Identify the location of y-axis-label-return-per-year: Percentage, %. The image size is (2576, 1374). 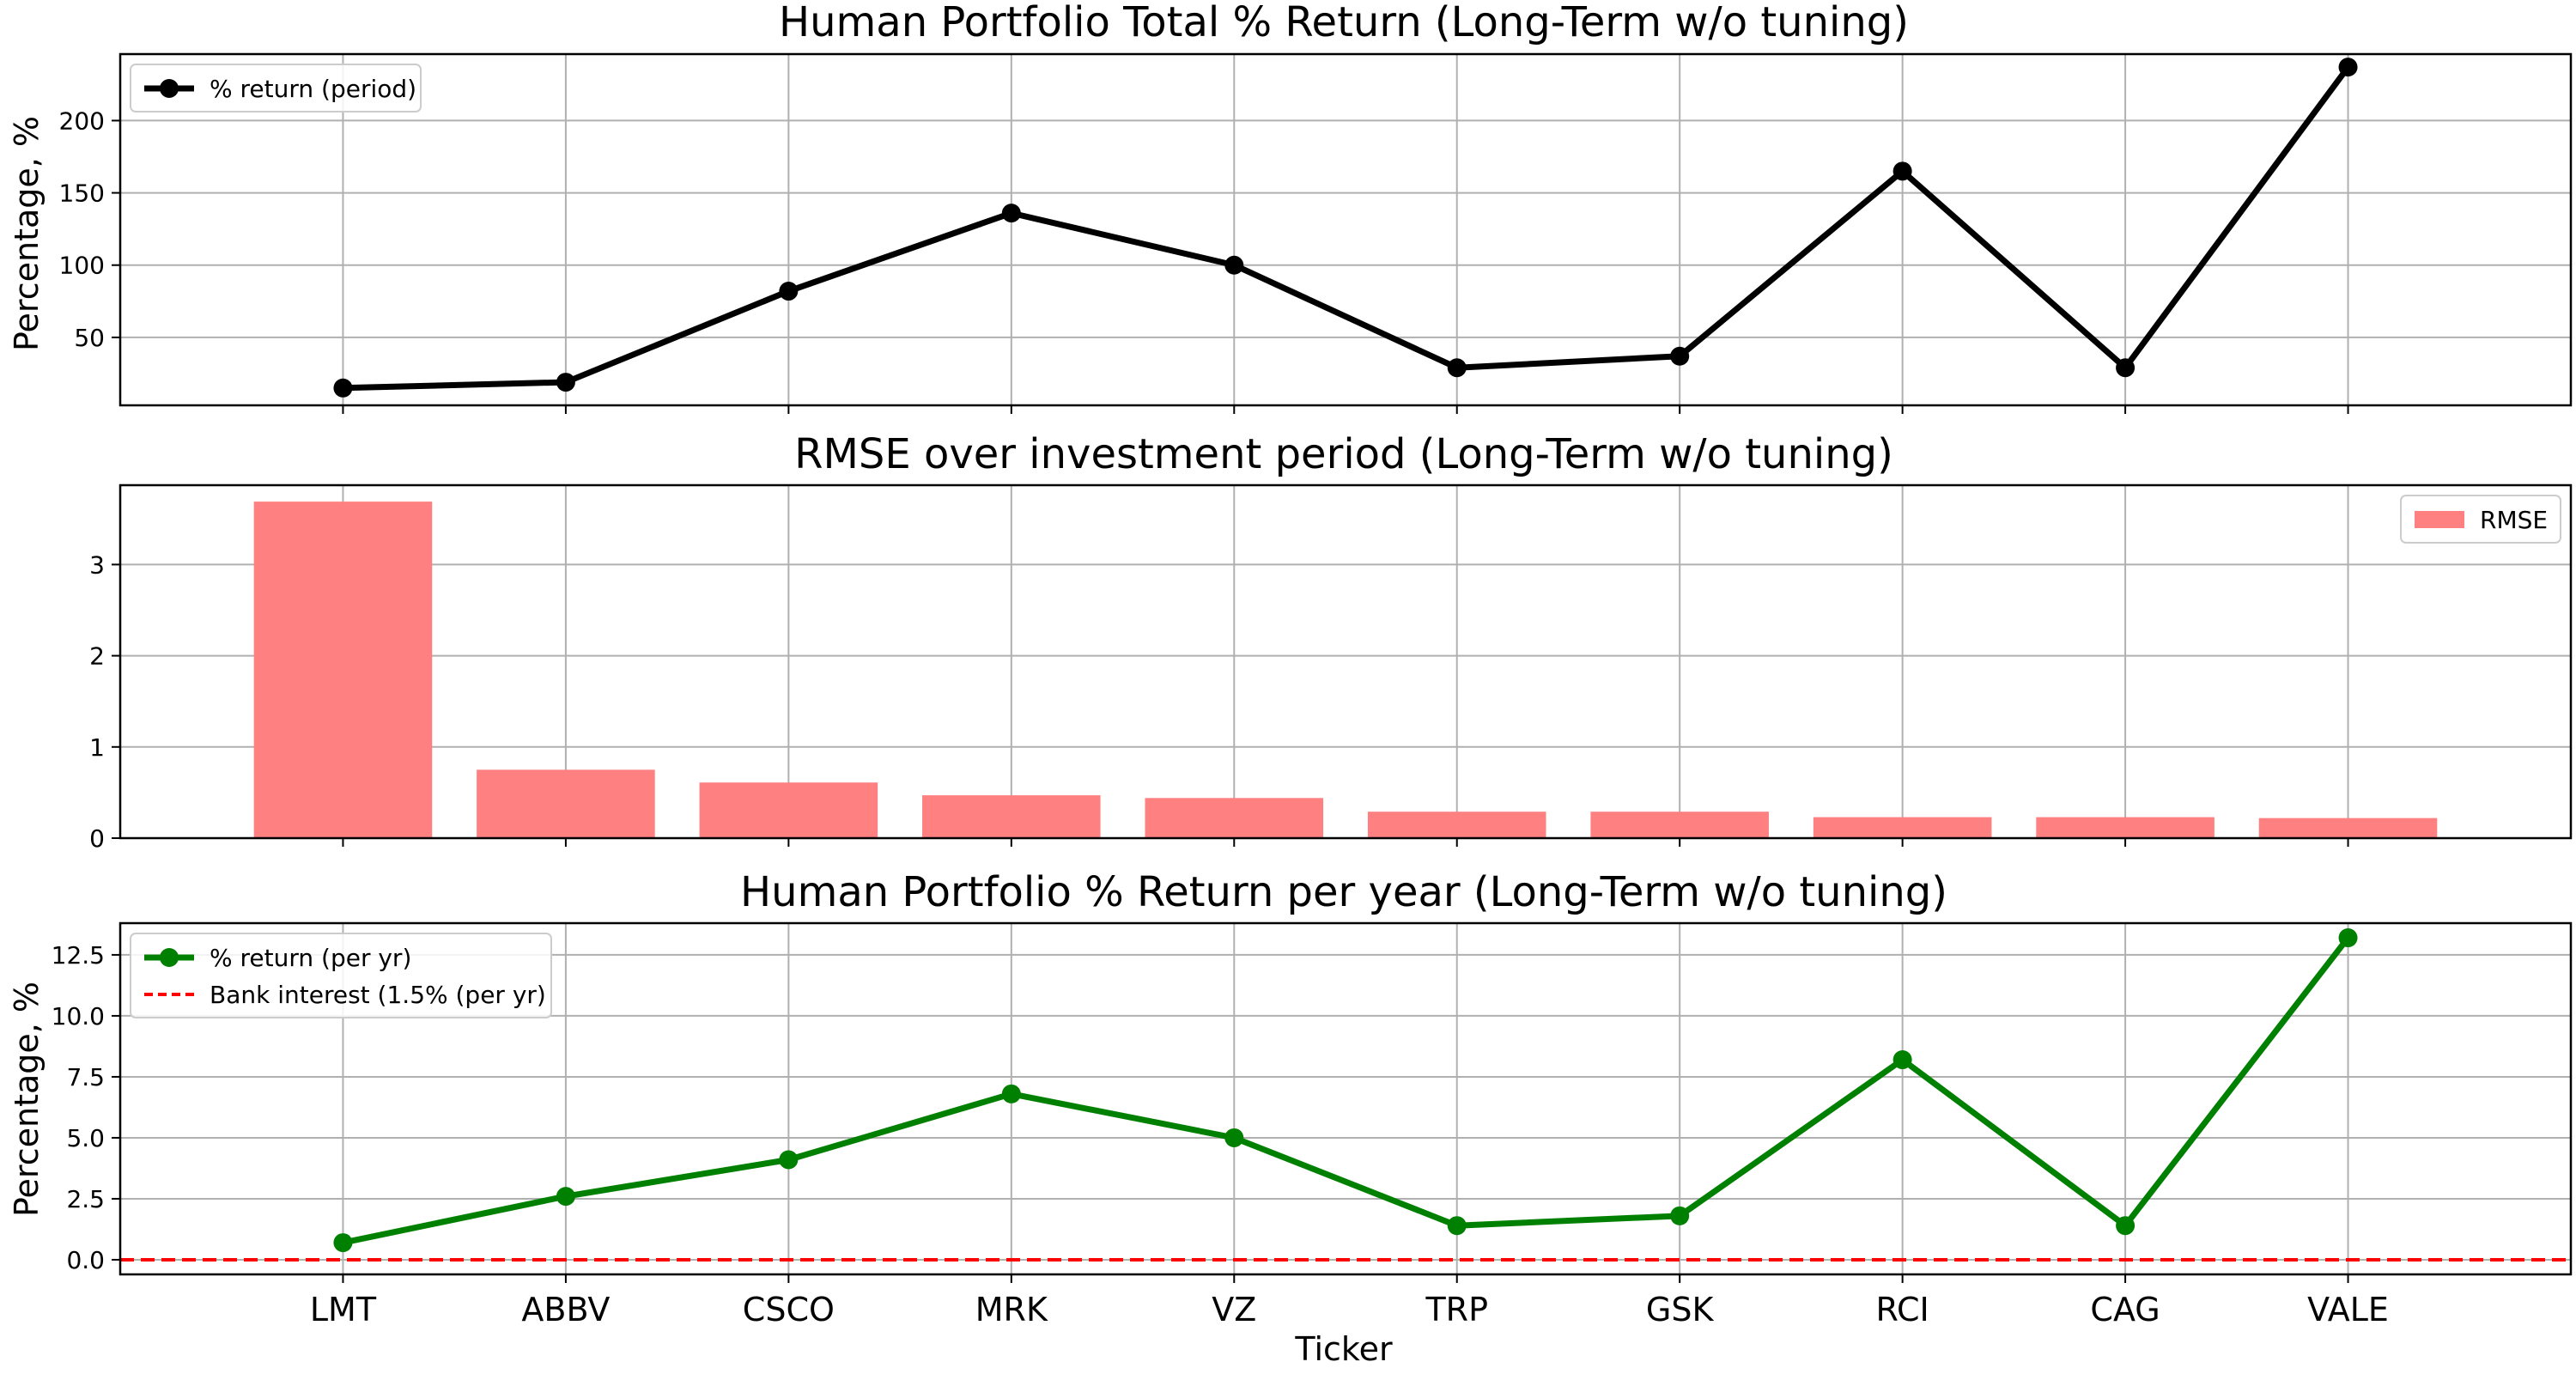
(27, 1099).